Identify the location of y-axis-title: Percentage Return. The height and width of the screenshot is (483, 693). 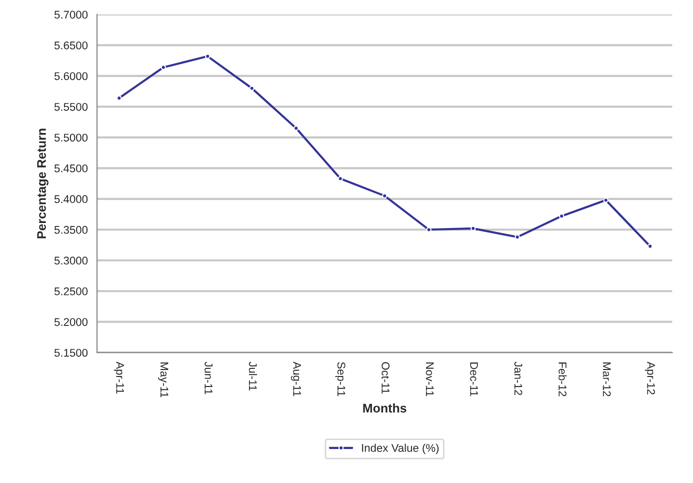
(42, 183).